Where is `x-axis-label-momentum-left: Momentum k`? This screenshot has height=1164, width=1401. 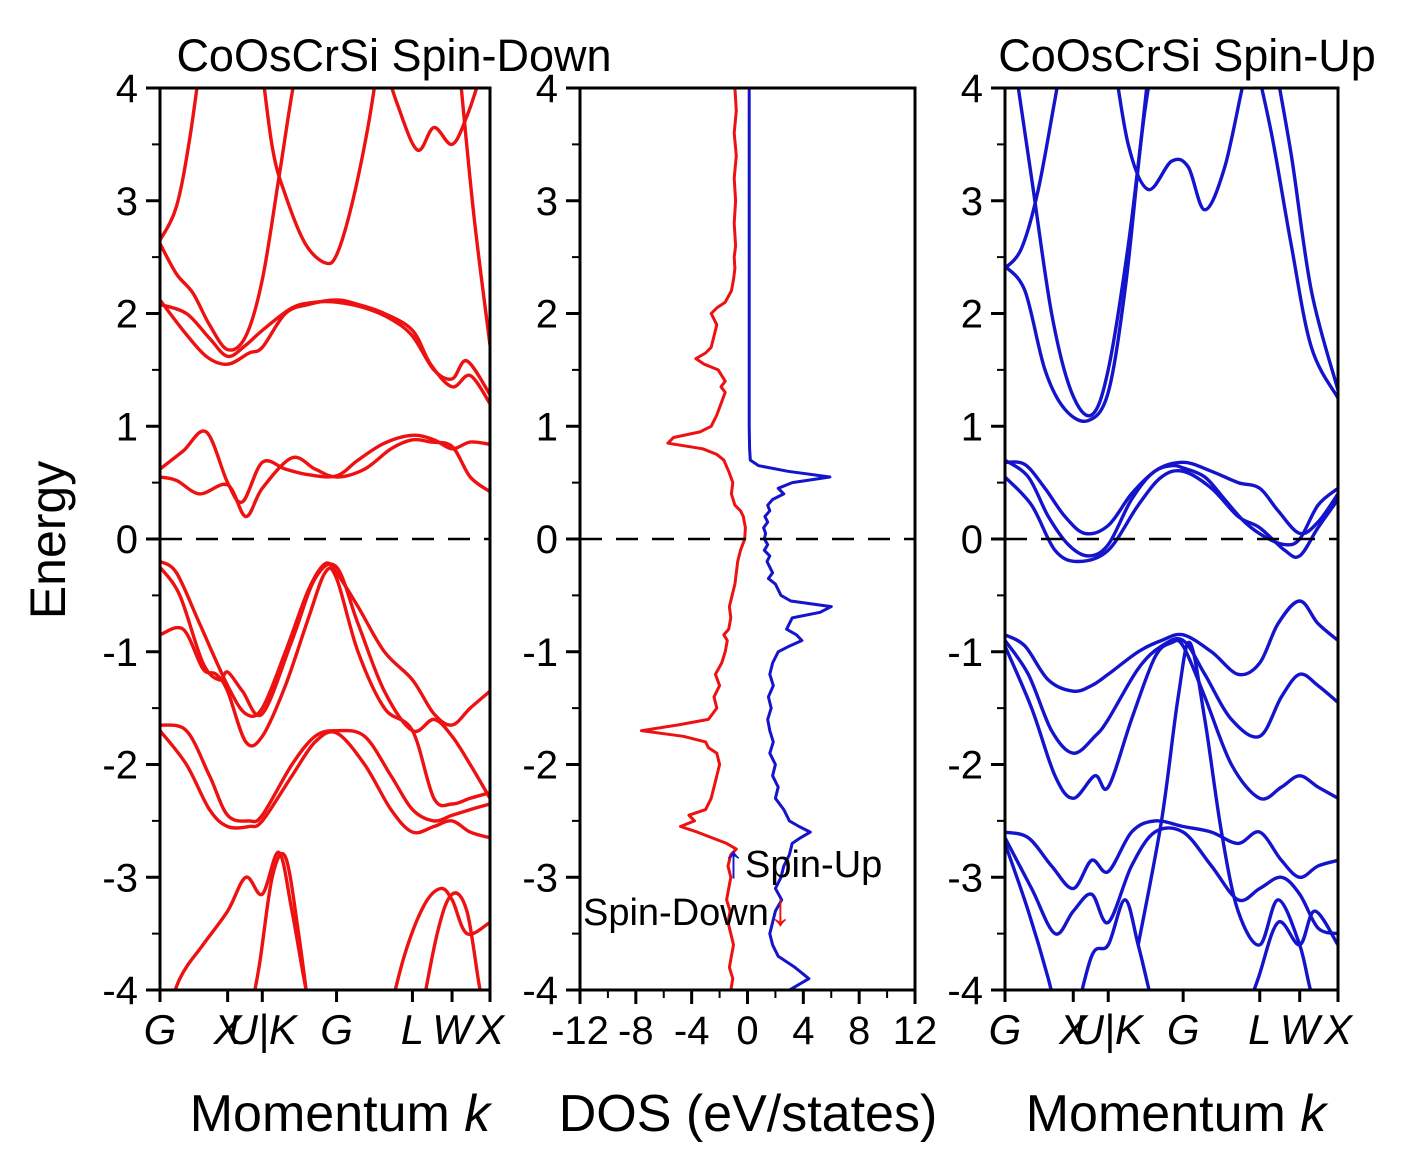
x-axis-label-momentum-left: Momentum k is located at coordinates (340, 1114).